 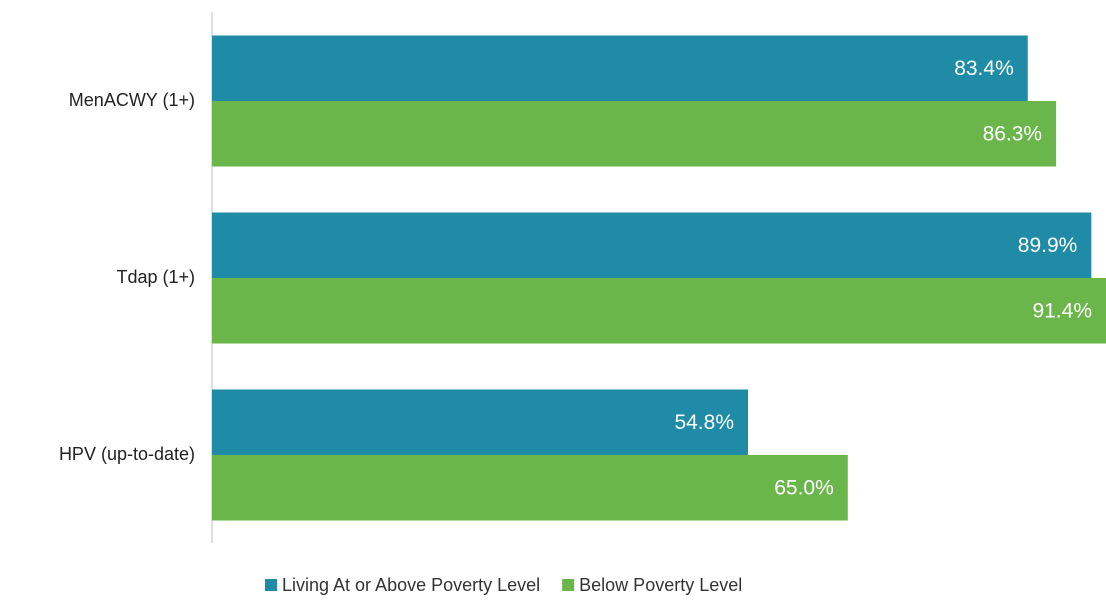 What do you see at coordinates (155, 277) in the screenshot?
I see `y-tick-label: Tdap (1+)` at bounding box center [155, 277].